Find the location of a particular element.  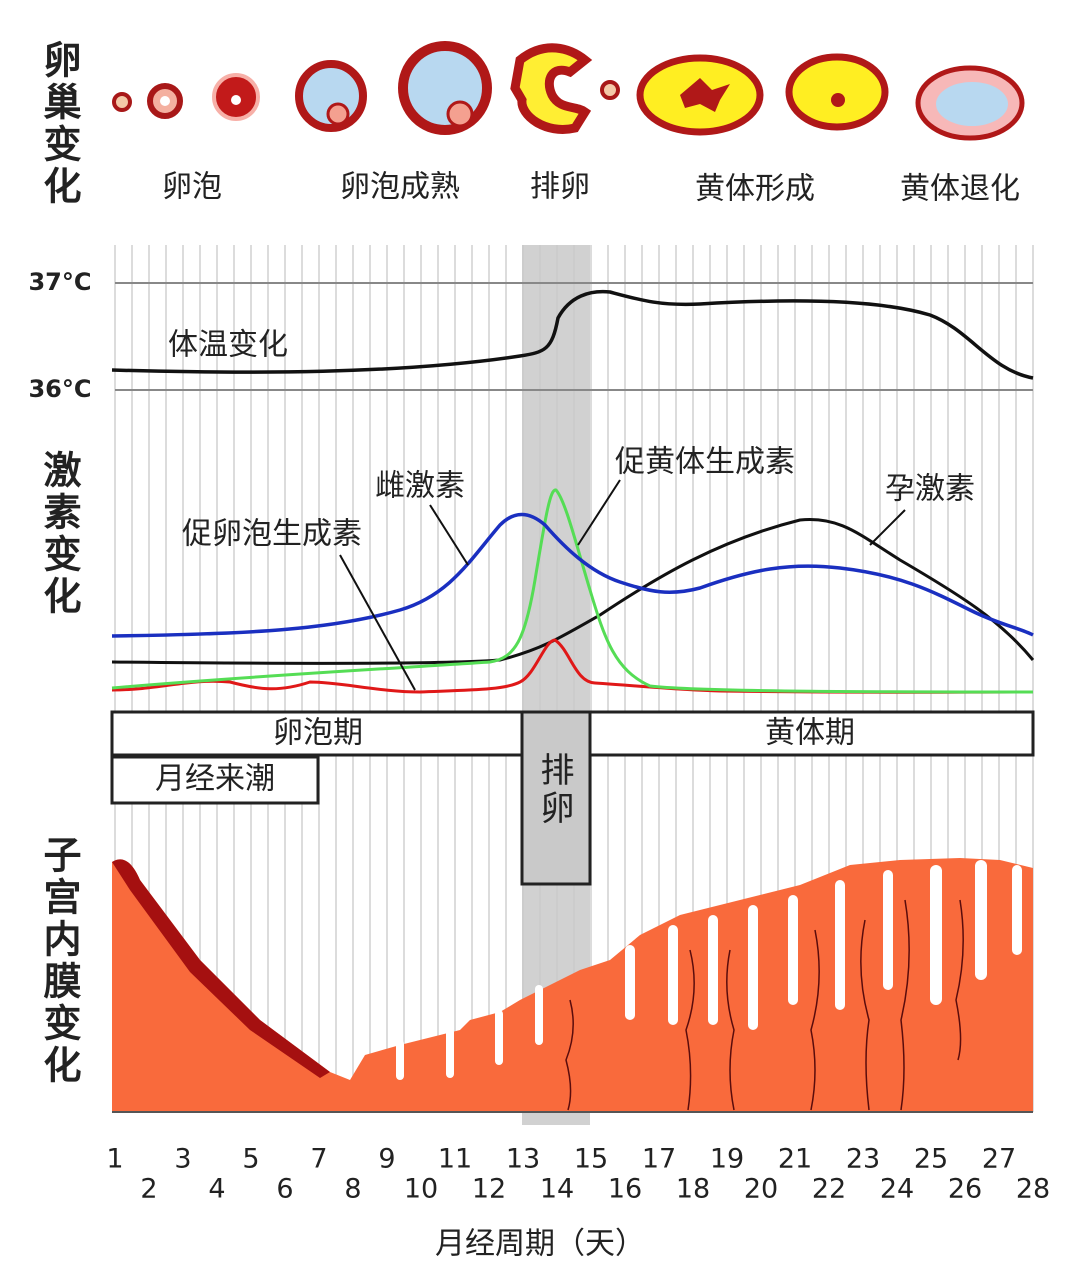

day-label: 21 is located at coordinates (795, 1159).